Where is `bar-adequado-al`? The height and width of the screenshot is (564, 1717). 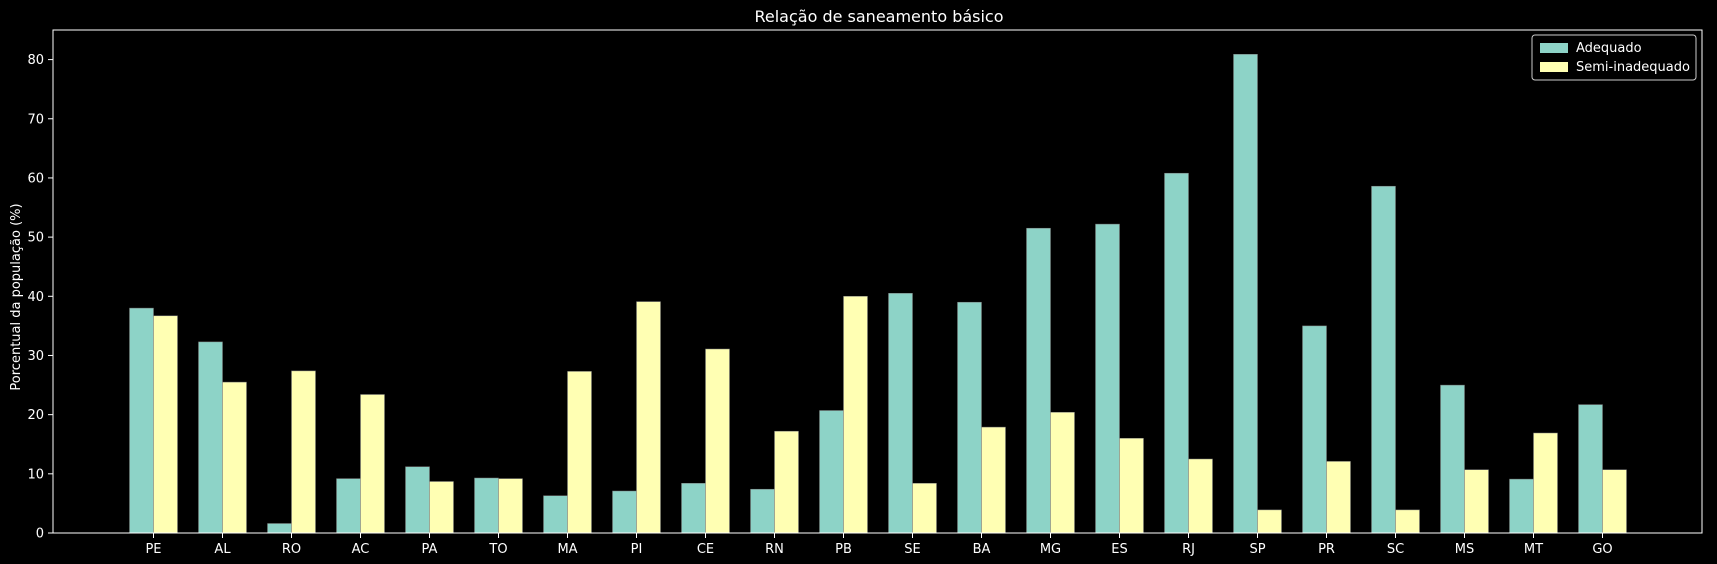 bar-adequado-al is located at coordinates (210, 437).